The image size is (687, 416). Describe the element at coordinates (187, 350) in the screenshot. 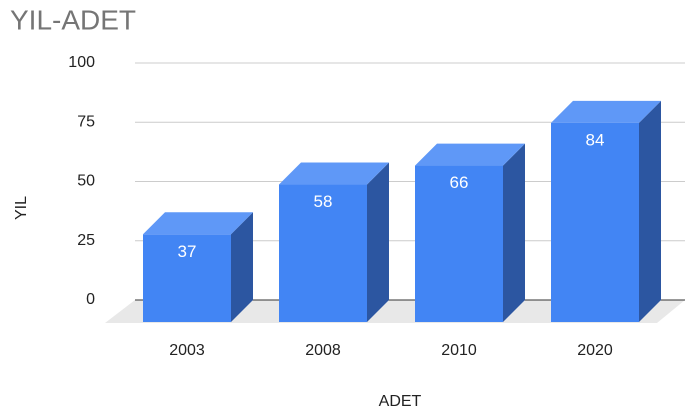

I see `x-tick-label: 2003` at that location.